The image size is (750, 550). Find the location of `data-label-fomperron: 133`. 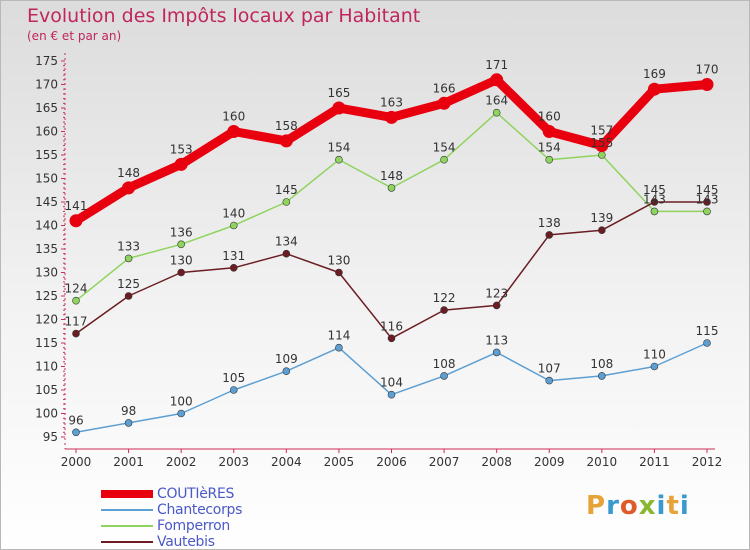

data-label-fomperron: 133 is located at coordinates (128, 246).